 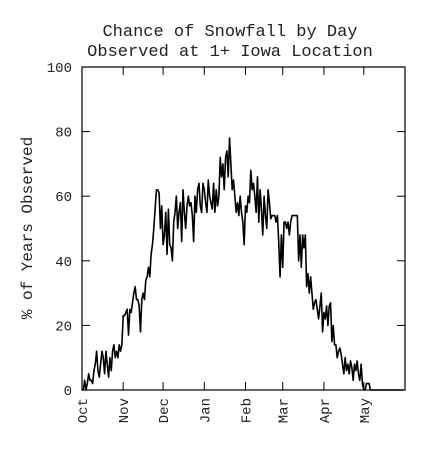 What do you see at coordinates (125, 410) in the screenshot?
I see `x-tick-label: Nov` at bounding box center [125, 410].